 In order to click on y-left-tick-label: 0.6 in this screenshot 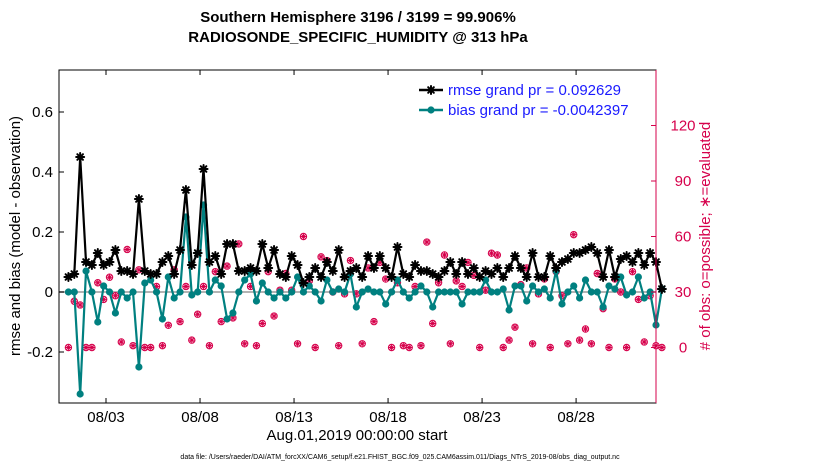, I will do `click(42, 112)`.